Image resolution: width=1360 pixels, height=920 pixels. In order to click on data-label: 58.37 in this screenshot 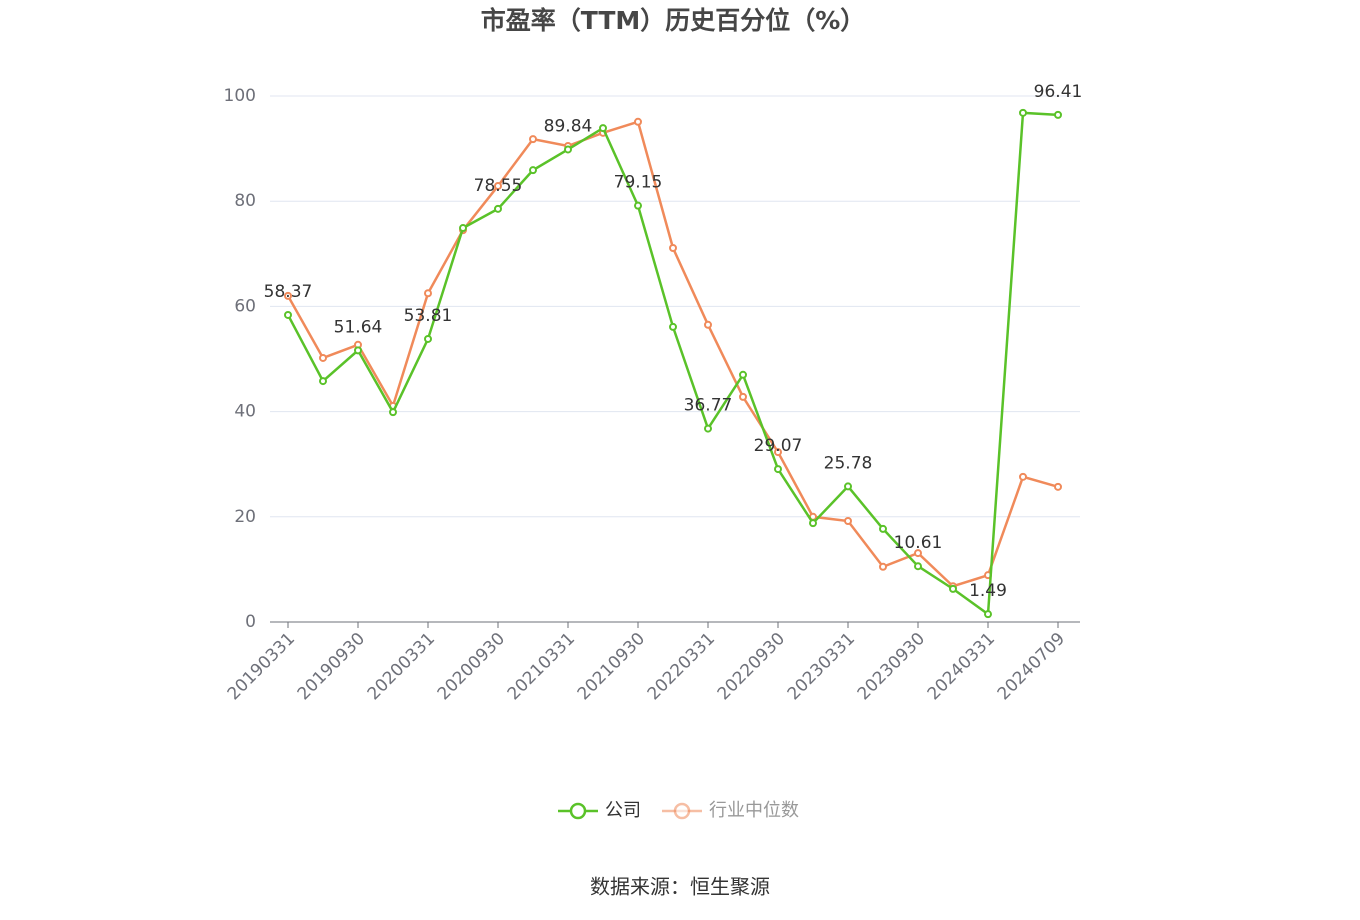, I will do `click(288, 292)`.